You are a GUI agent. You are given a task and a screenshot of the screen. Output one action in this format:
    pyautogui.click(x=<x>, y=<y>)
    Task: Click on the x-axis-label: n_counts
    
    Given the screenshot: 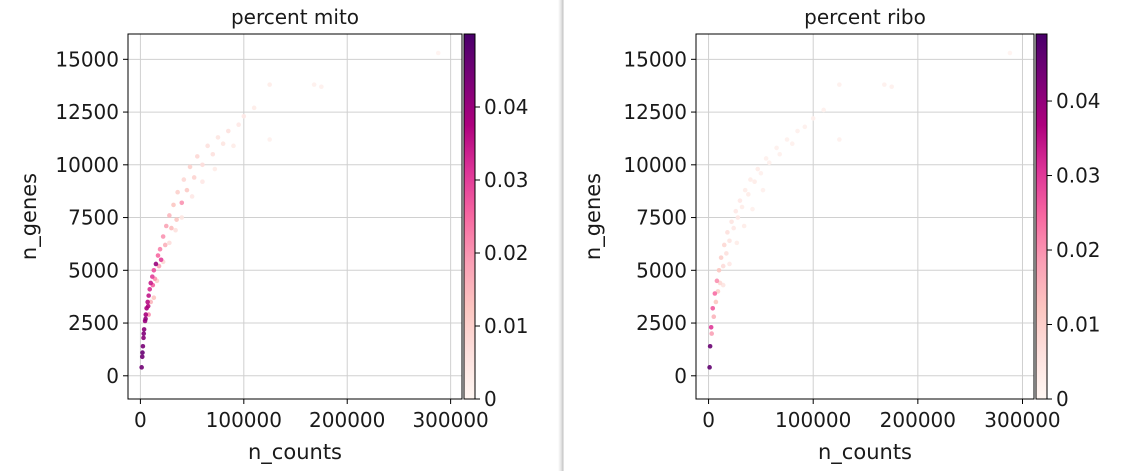 What is the action you would take?
    pyautogui.click(x=865, y=452)
    